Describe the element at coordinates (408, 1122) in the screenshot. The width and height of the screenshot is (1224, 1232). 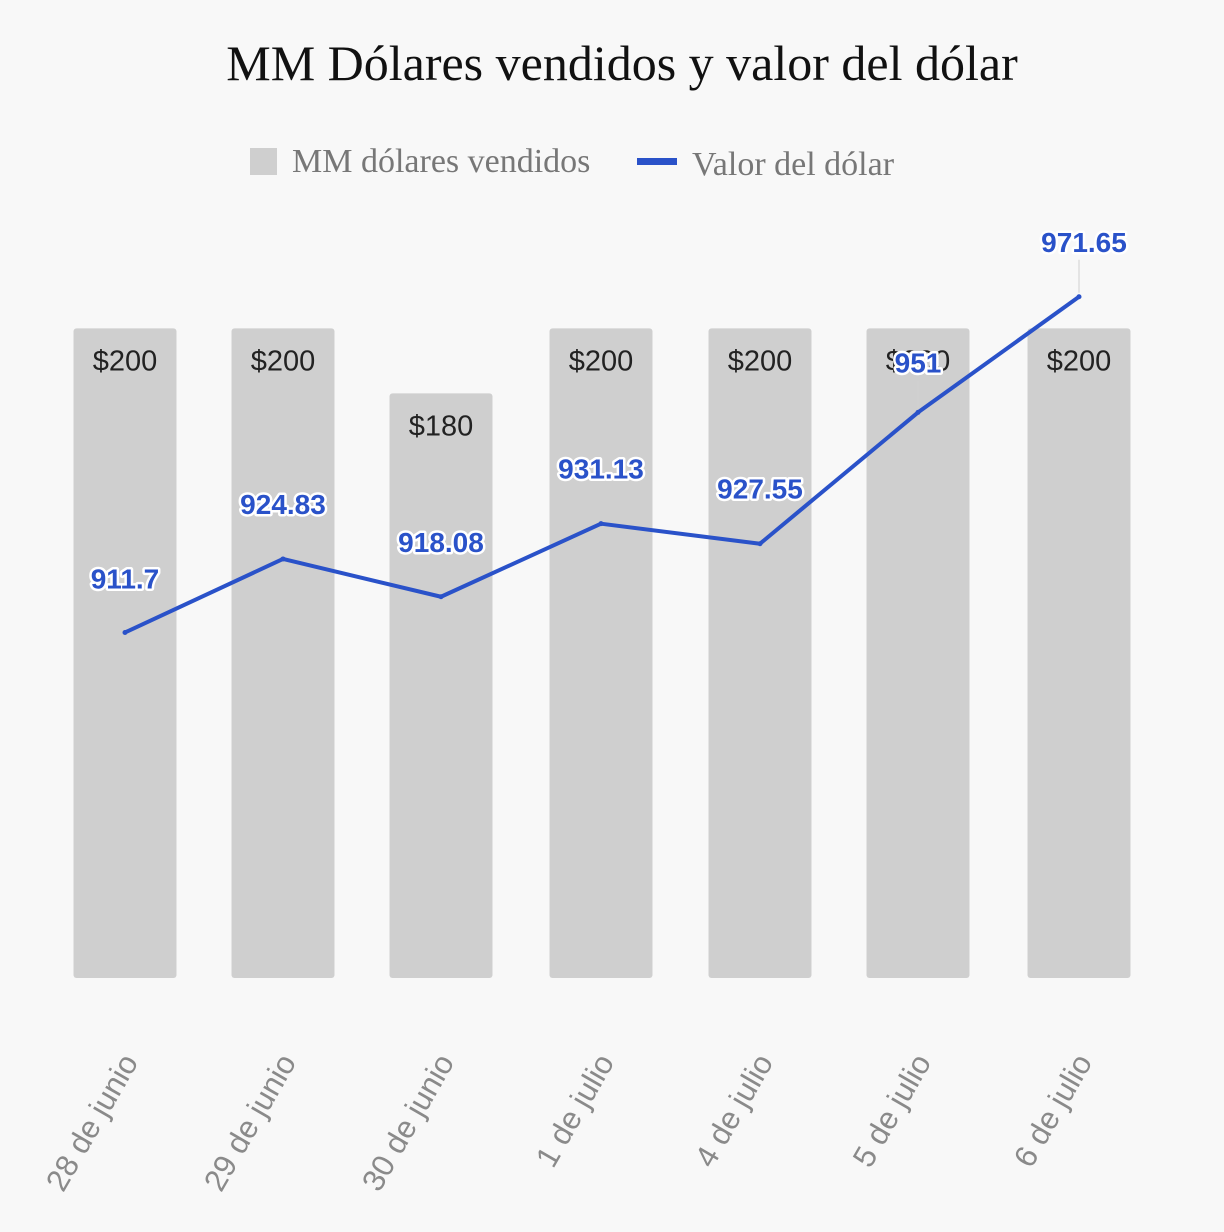
I see `x-tick-label: 30 de junio` at that location.